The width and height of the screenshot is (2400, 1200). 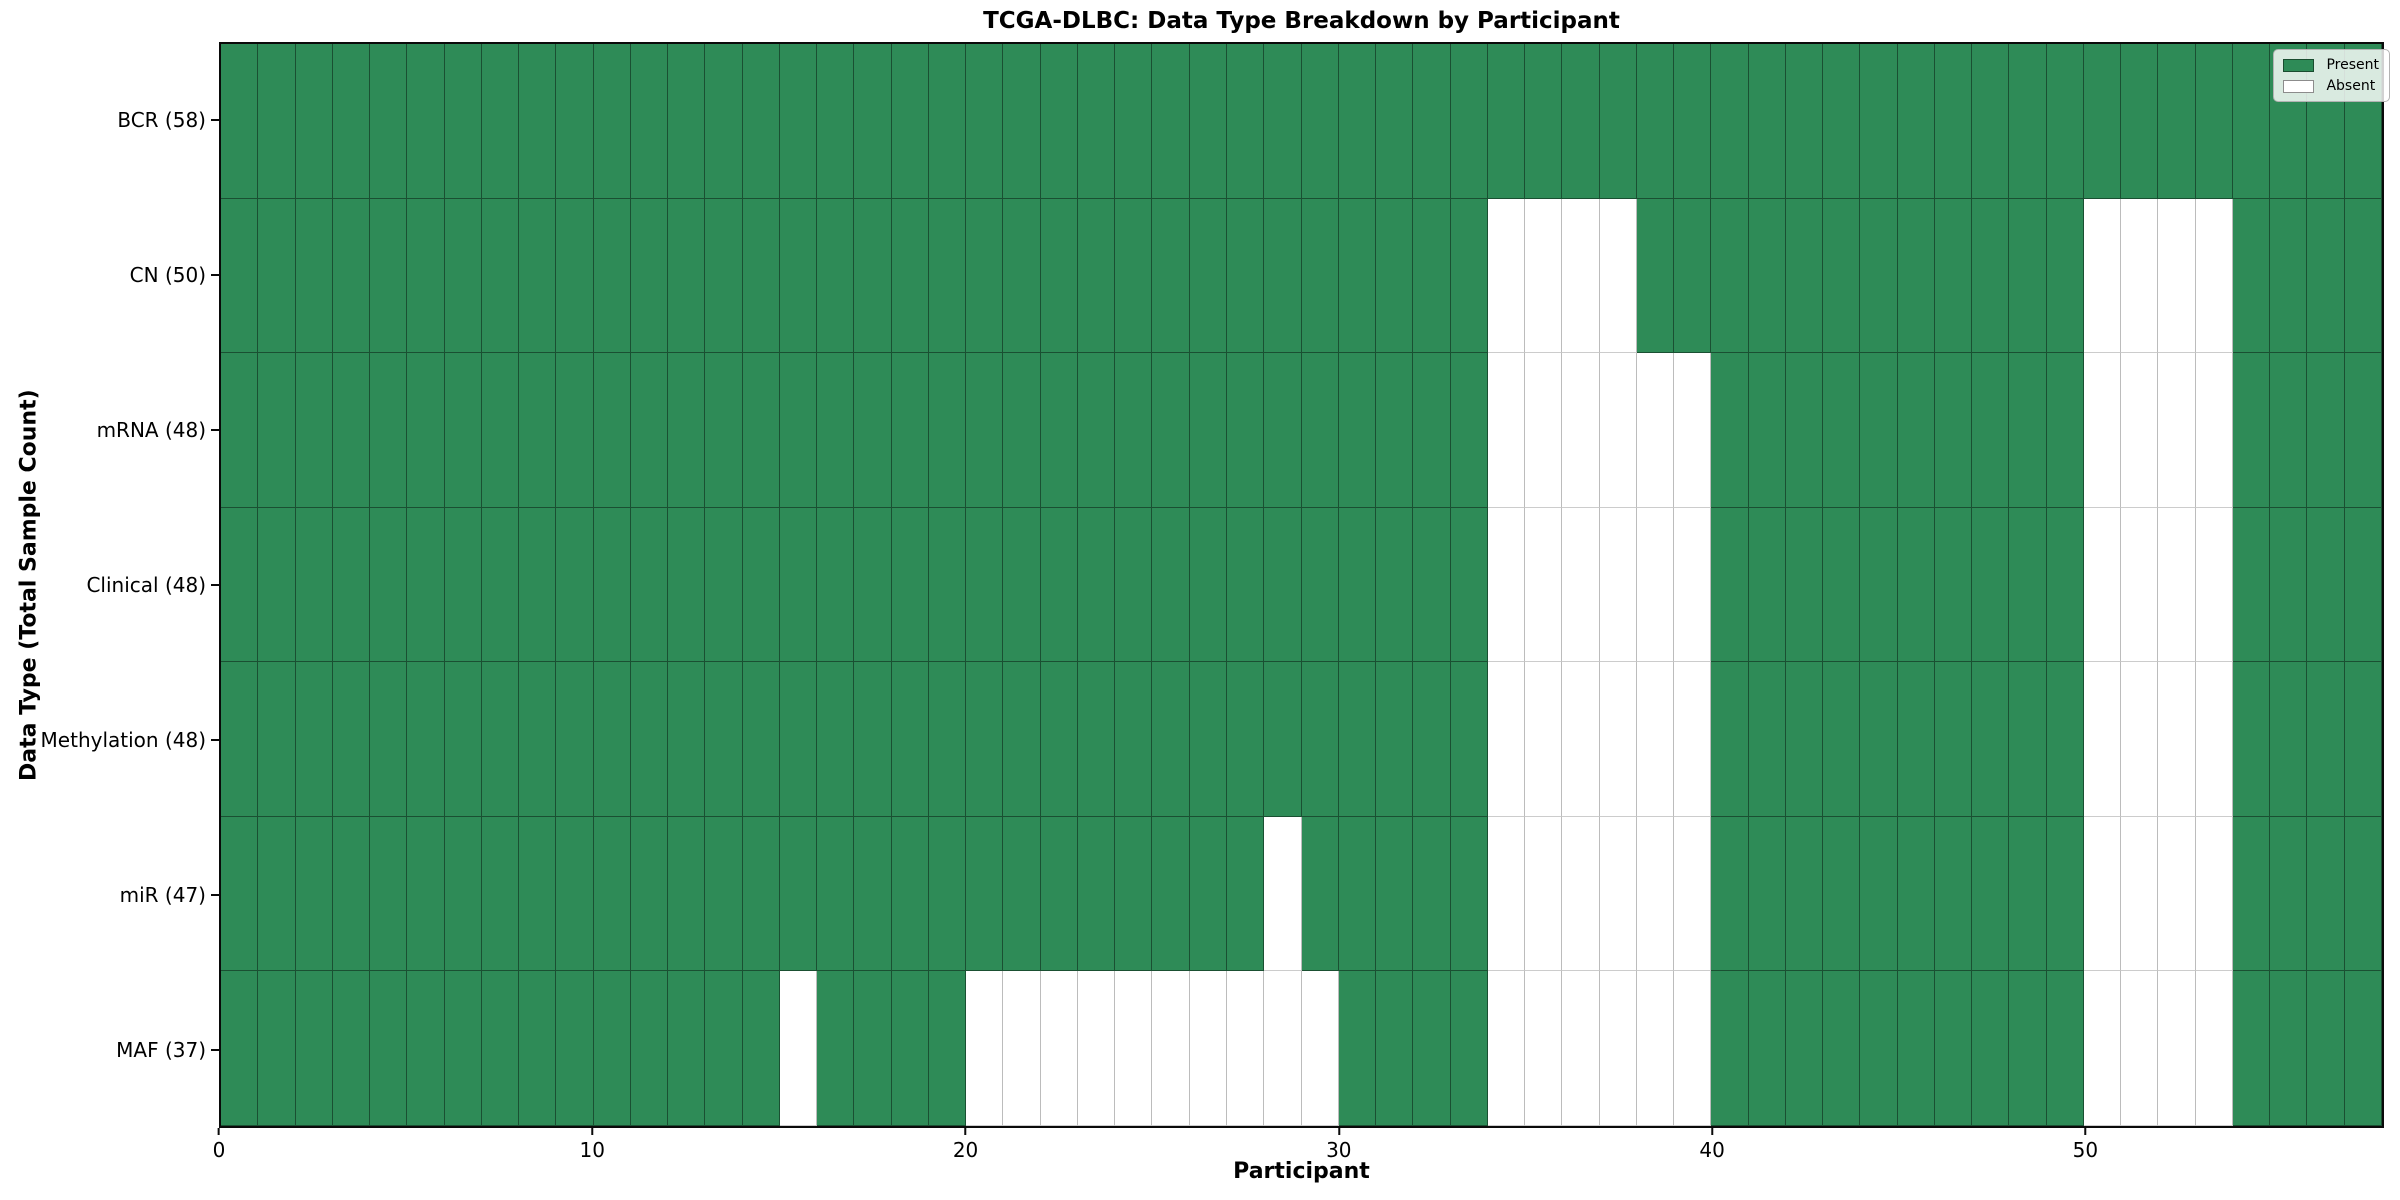 What do you see at coordinates (2085, 1145) in the screenshot?
I see `x-tick-50: 50` at bounding box center [2085, 1145].